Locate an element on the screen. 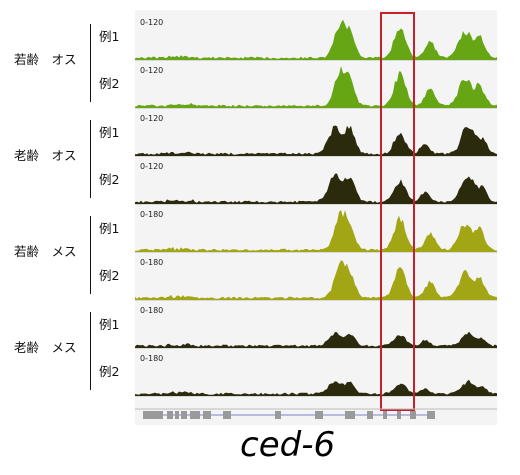 The width and height of the screenshot is (520, 475). group-label: 老齢 メス is located at coordinates (45, 347).